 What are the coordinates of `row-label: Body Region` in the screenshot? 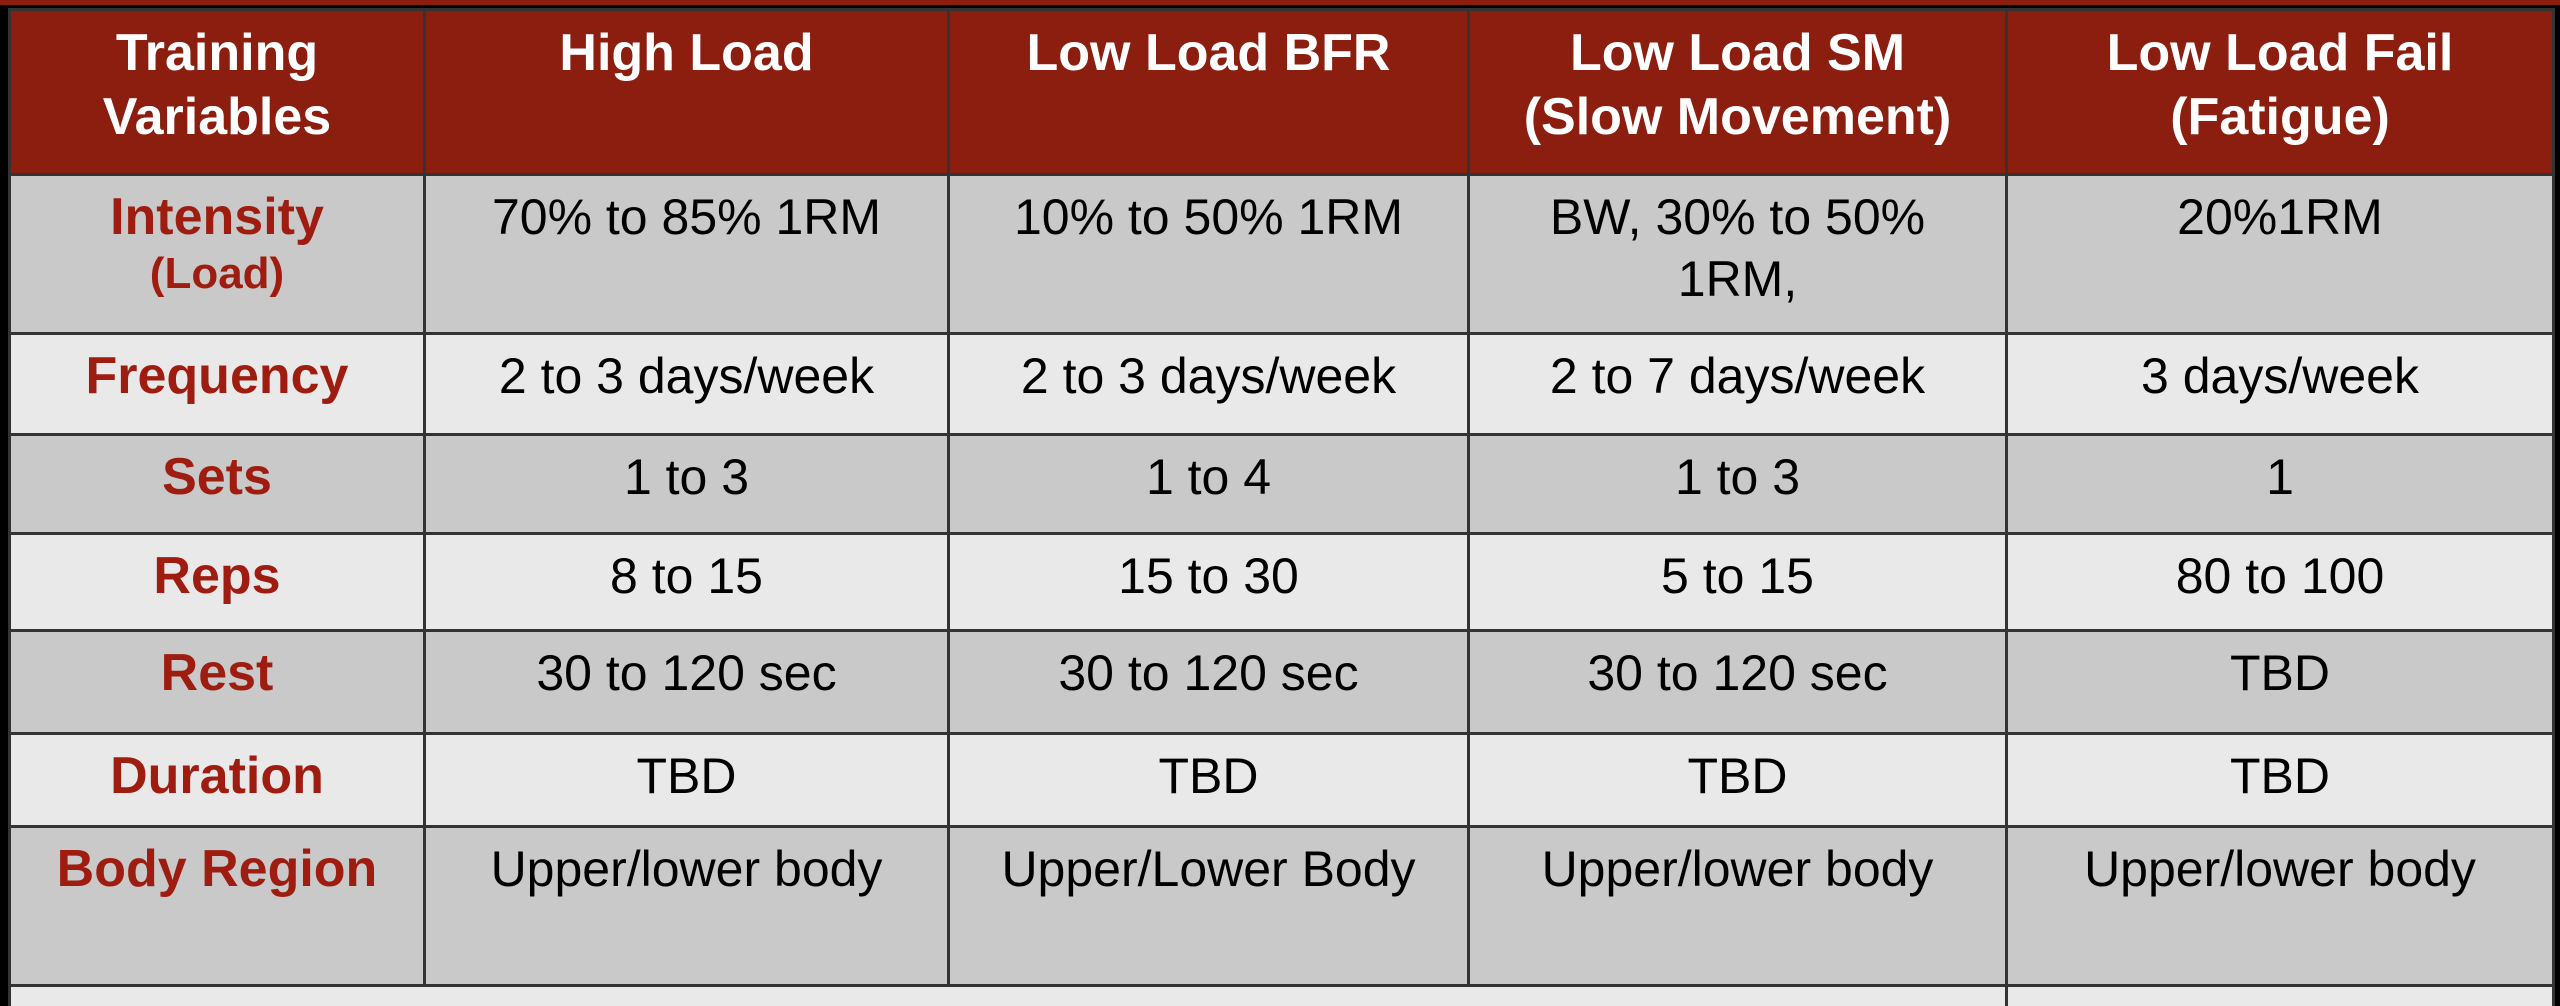 It's located at (217, 869).